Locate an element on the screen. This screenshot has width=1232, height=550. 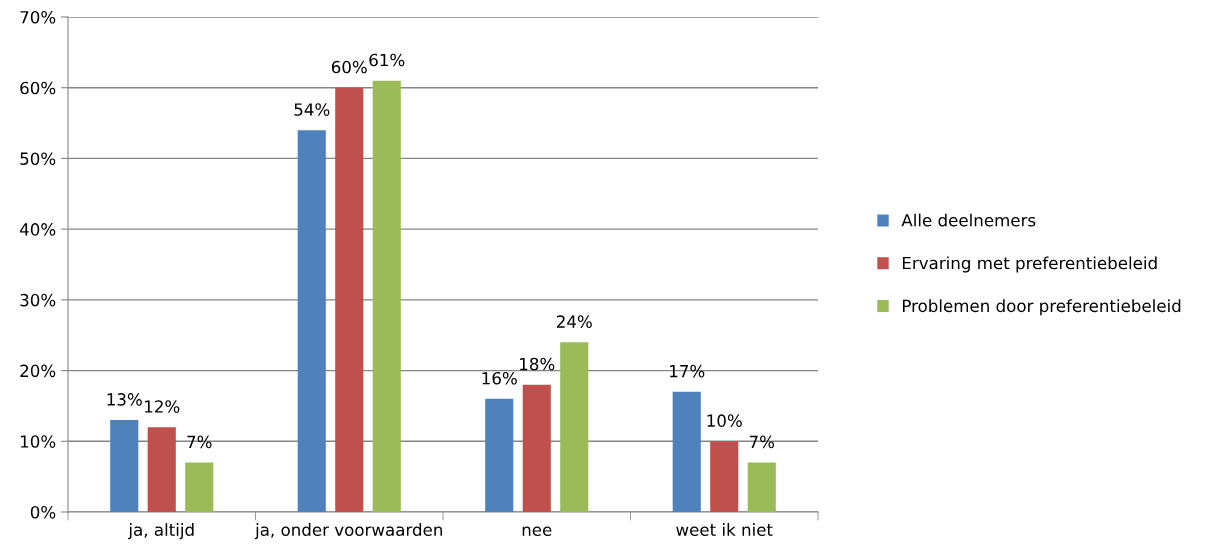
legend-label: Ervaring met preferentiebeleid is located at coordinates (1029, 264).